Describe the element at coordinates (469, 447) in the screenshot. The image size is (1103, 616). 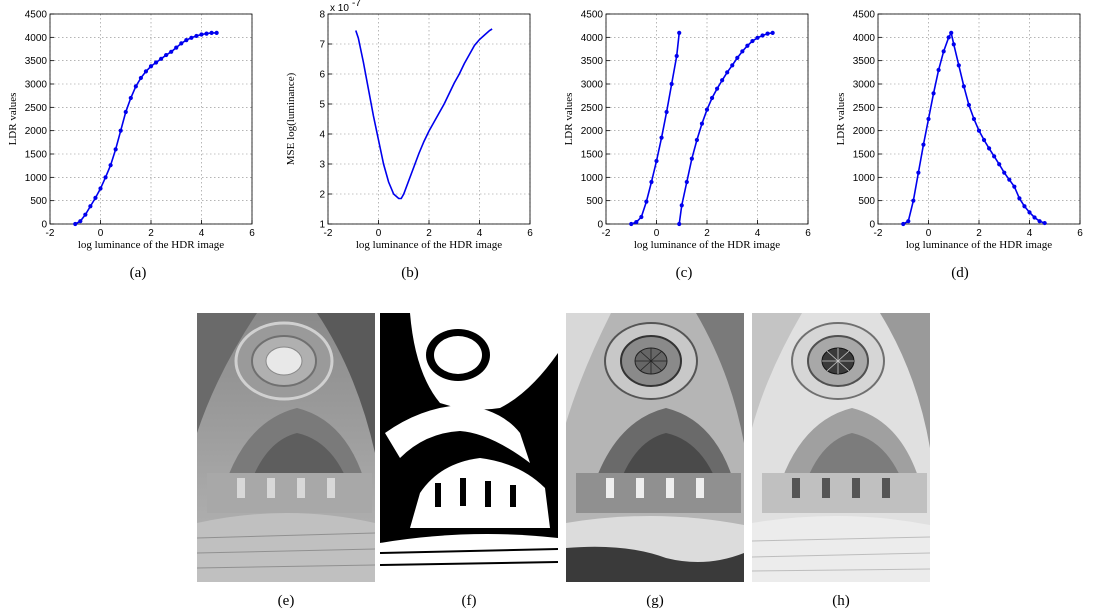
I see `image-f-binary` at that location.